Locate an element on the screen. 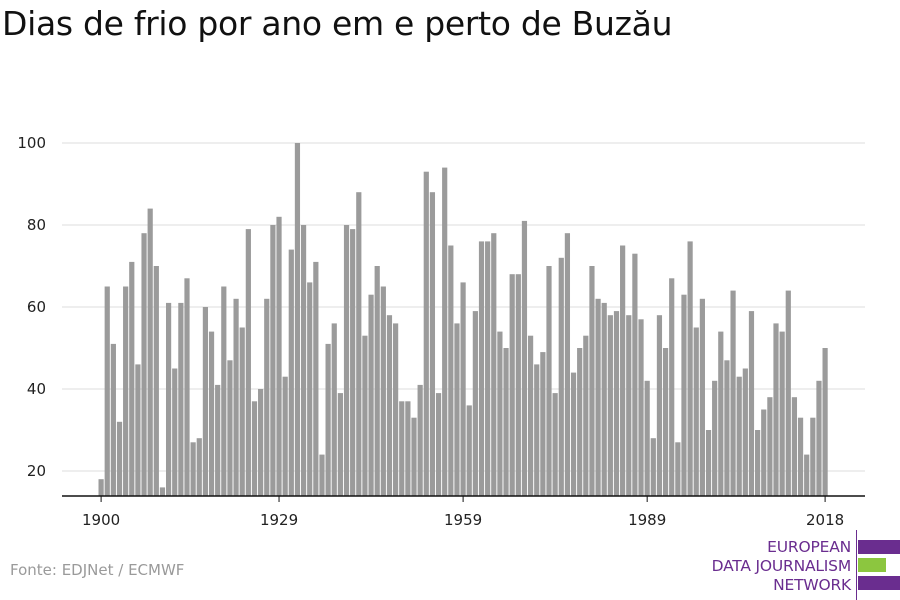 The width and height of the screenshot is (900, 600). bar-1928 is located at coordinates (273, 360).